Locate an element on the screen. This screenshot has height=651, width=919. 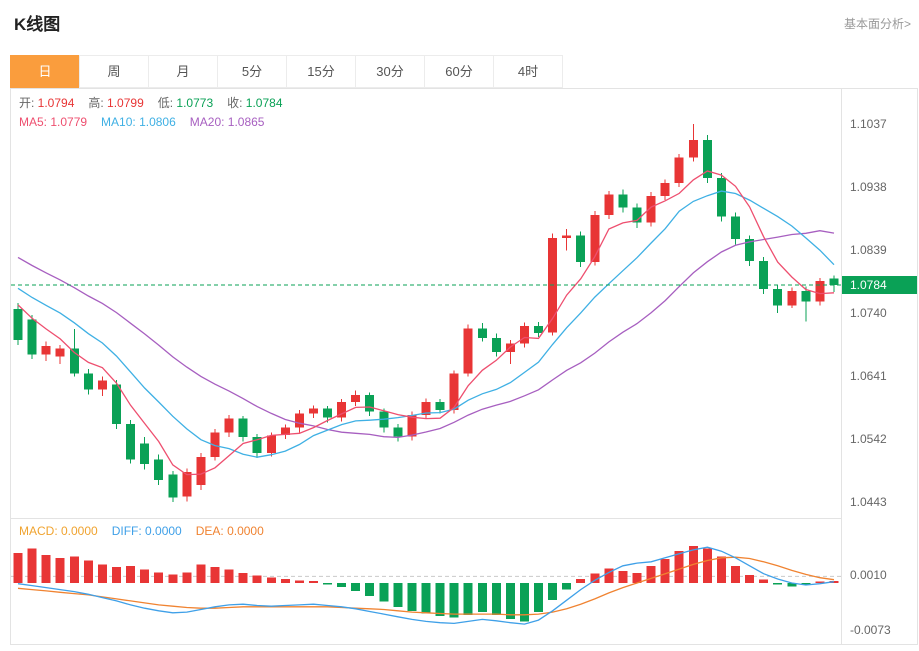
tab-period-2: 月 is located at coordinates (183, 71).